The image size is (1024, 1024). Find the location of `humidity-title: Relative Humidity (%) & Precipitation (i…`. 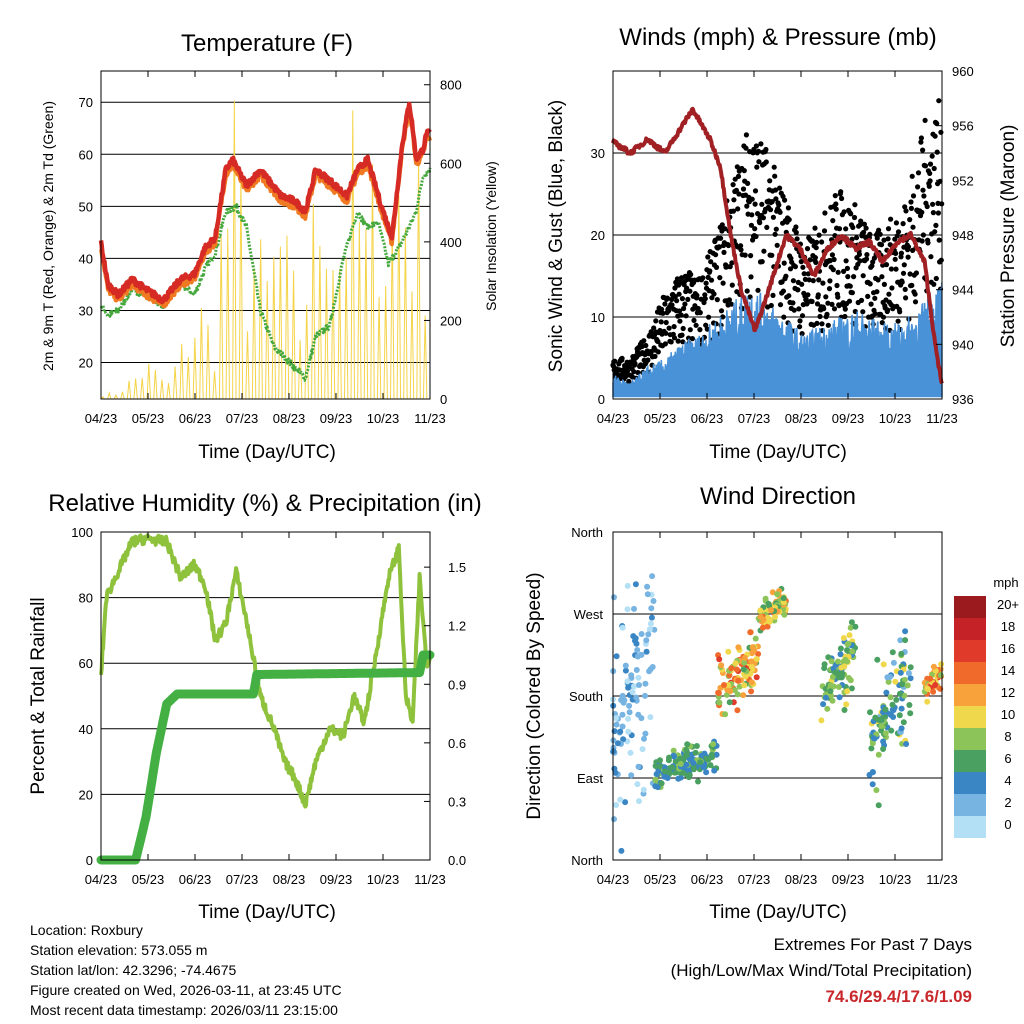

humidity-title: Relative Humidity (%) & Precipitation (i… is located at coordinates (264, 503).